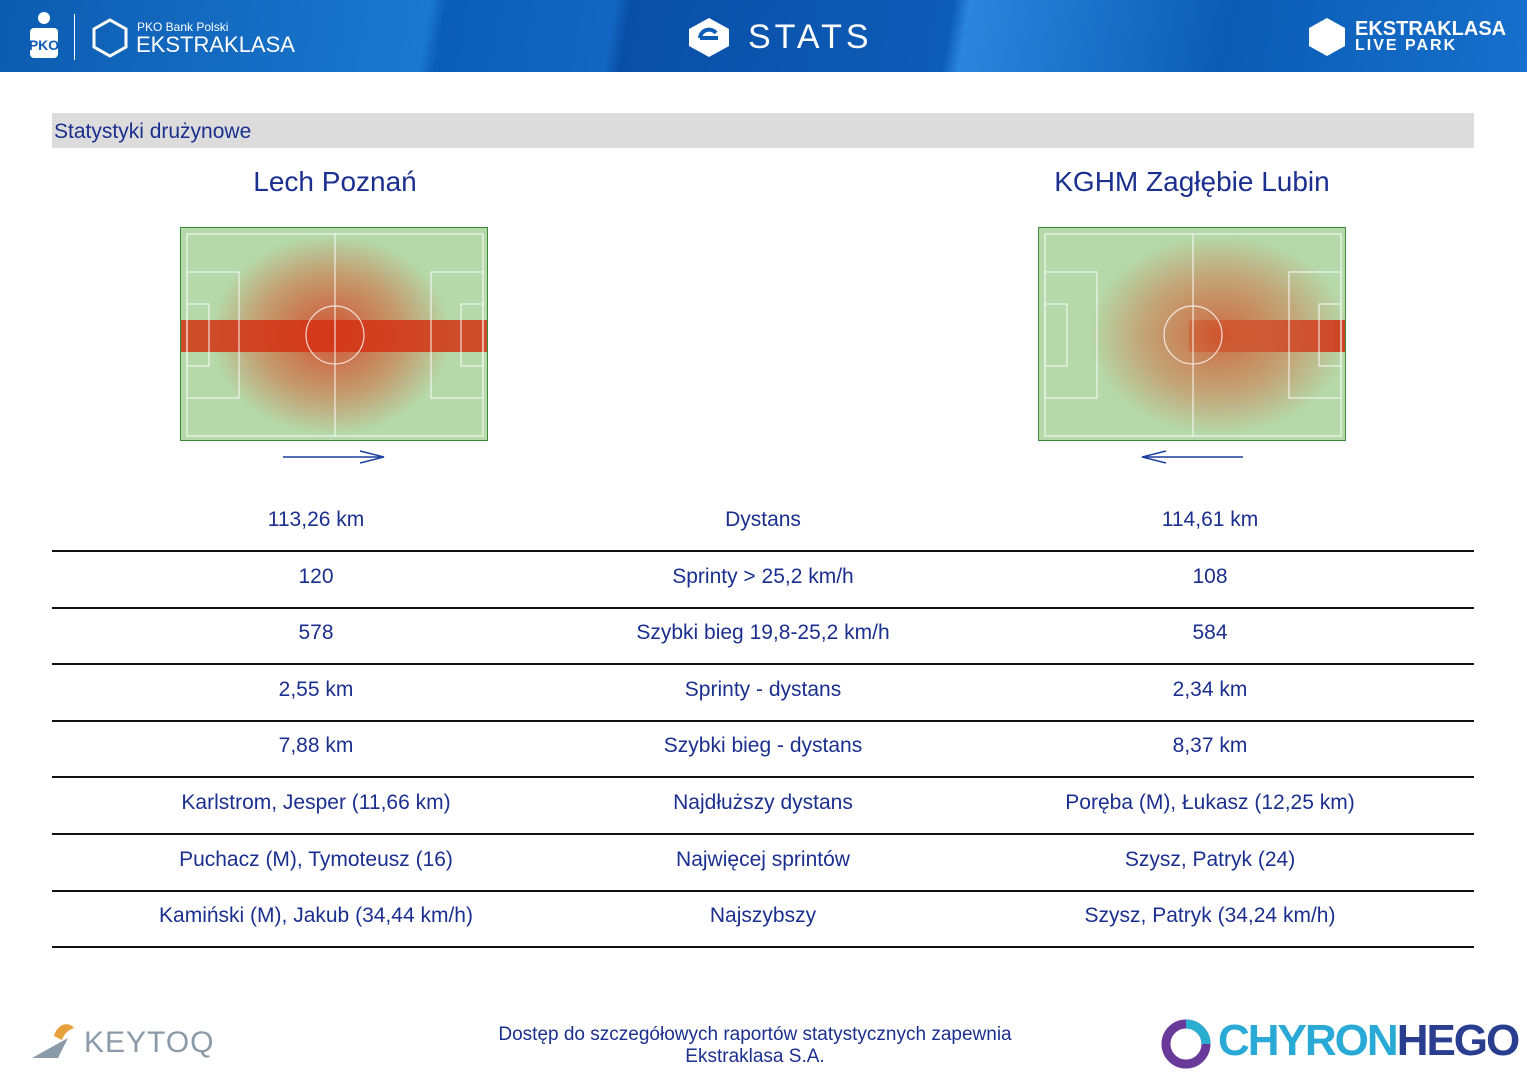  What do you see at coordinates (1210, 916) in the screenshot?
I see `stat-value: Szysz, Patryk (34,24 km/h)` at bounding box center [1210, 916].